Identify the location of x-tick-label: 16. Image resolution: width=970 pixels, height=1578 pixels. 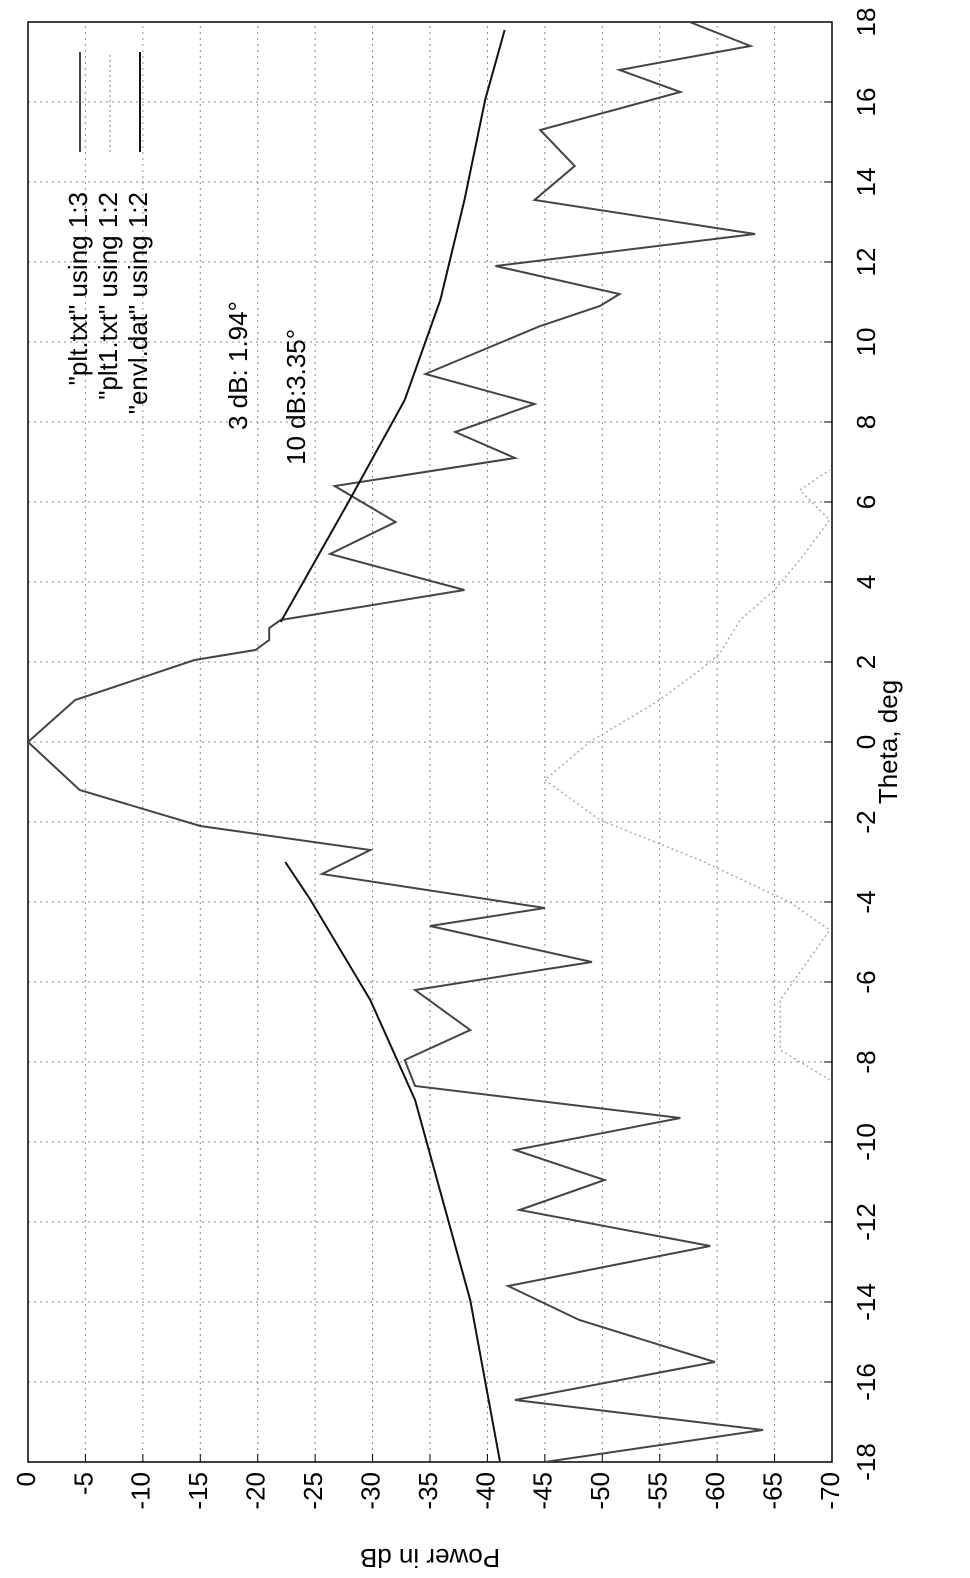
(866, 102).